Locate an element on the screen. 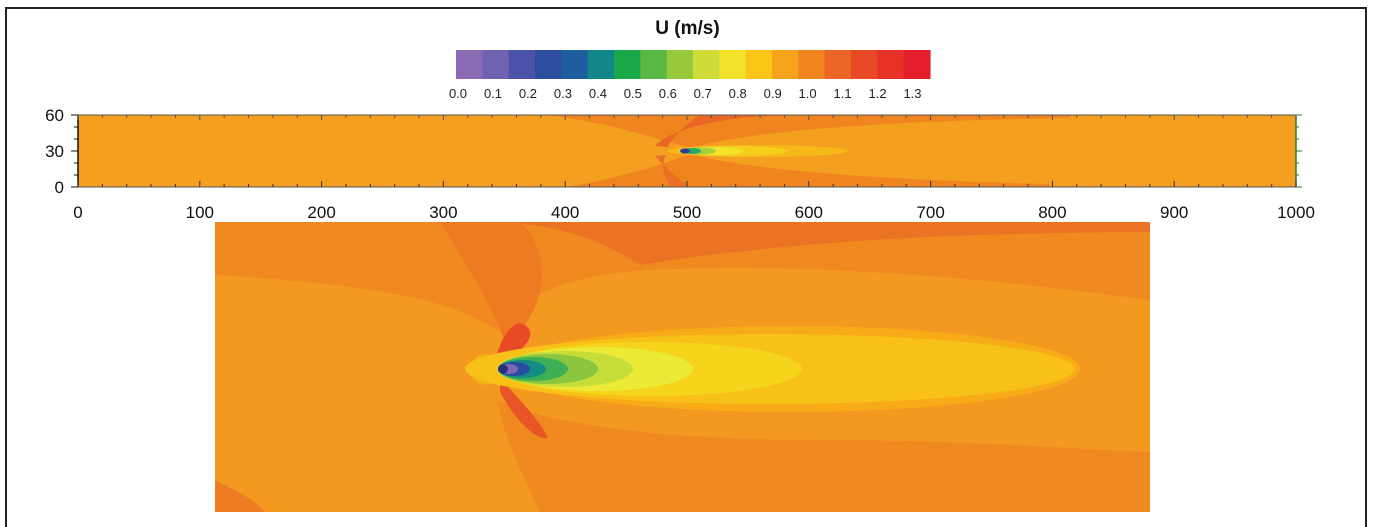 This screenshot has width=1375, height=527. domain-lower-red-lobe is located at coordinates (672, 170).